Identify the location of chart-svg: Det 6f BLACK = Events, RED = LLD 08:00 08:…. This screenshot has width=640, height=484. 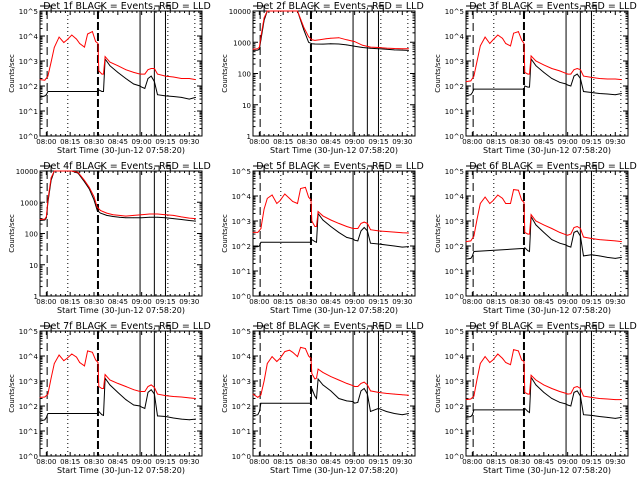
(535, 238).